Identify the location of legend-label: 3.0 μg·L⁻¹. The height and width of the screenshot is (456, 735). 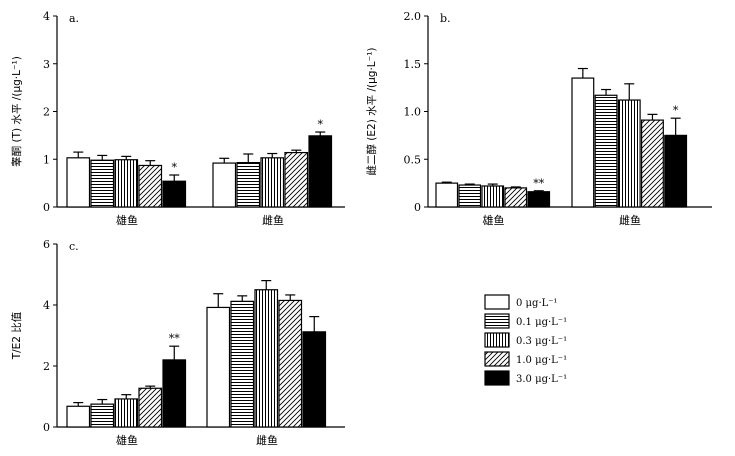
(541, 379).